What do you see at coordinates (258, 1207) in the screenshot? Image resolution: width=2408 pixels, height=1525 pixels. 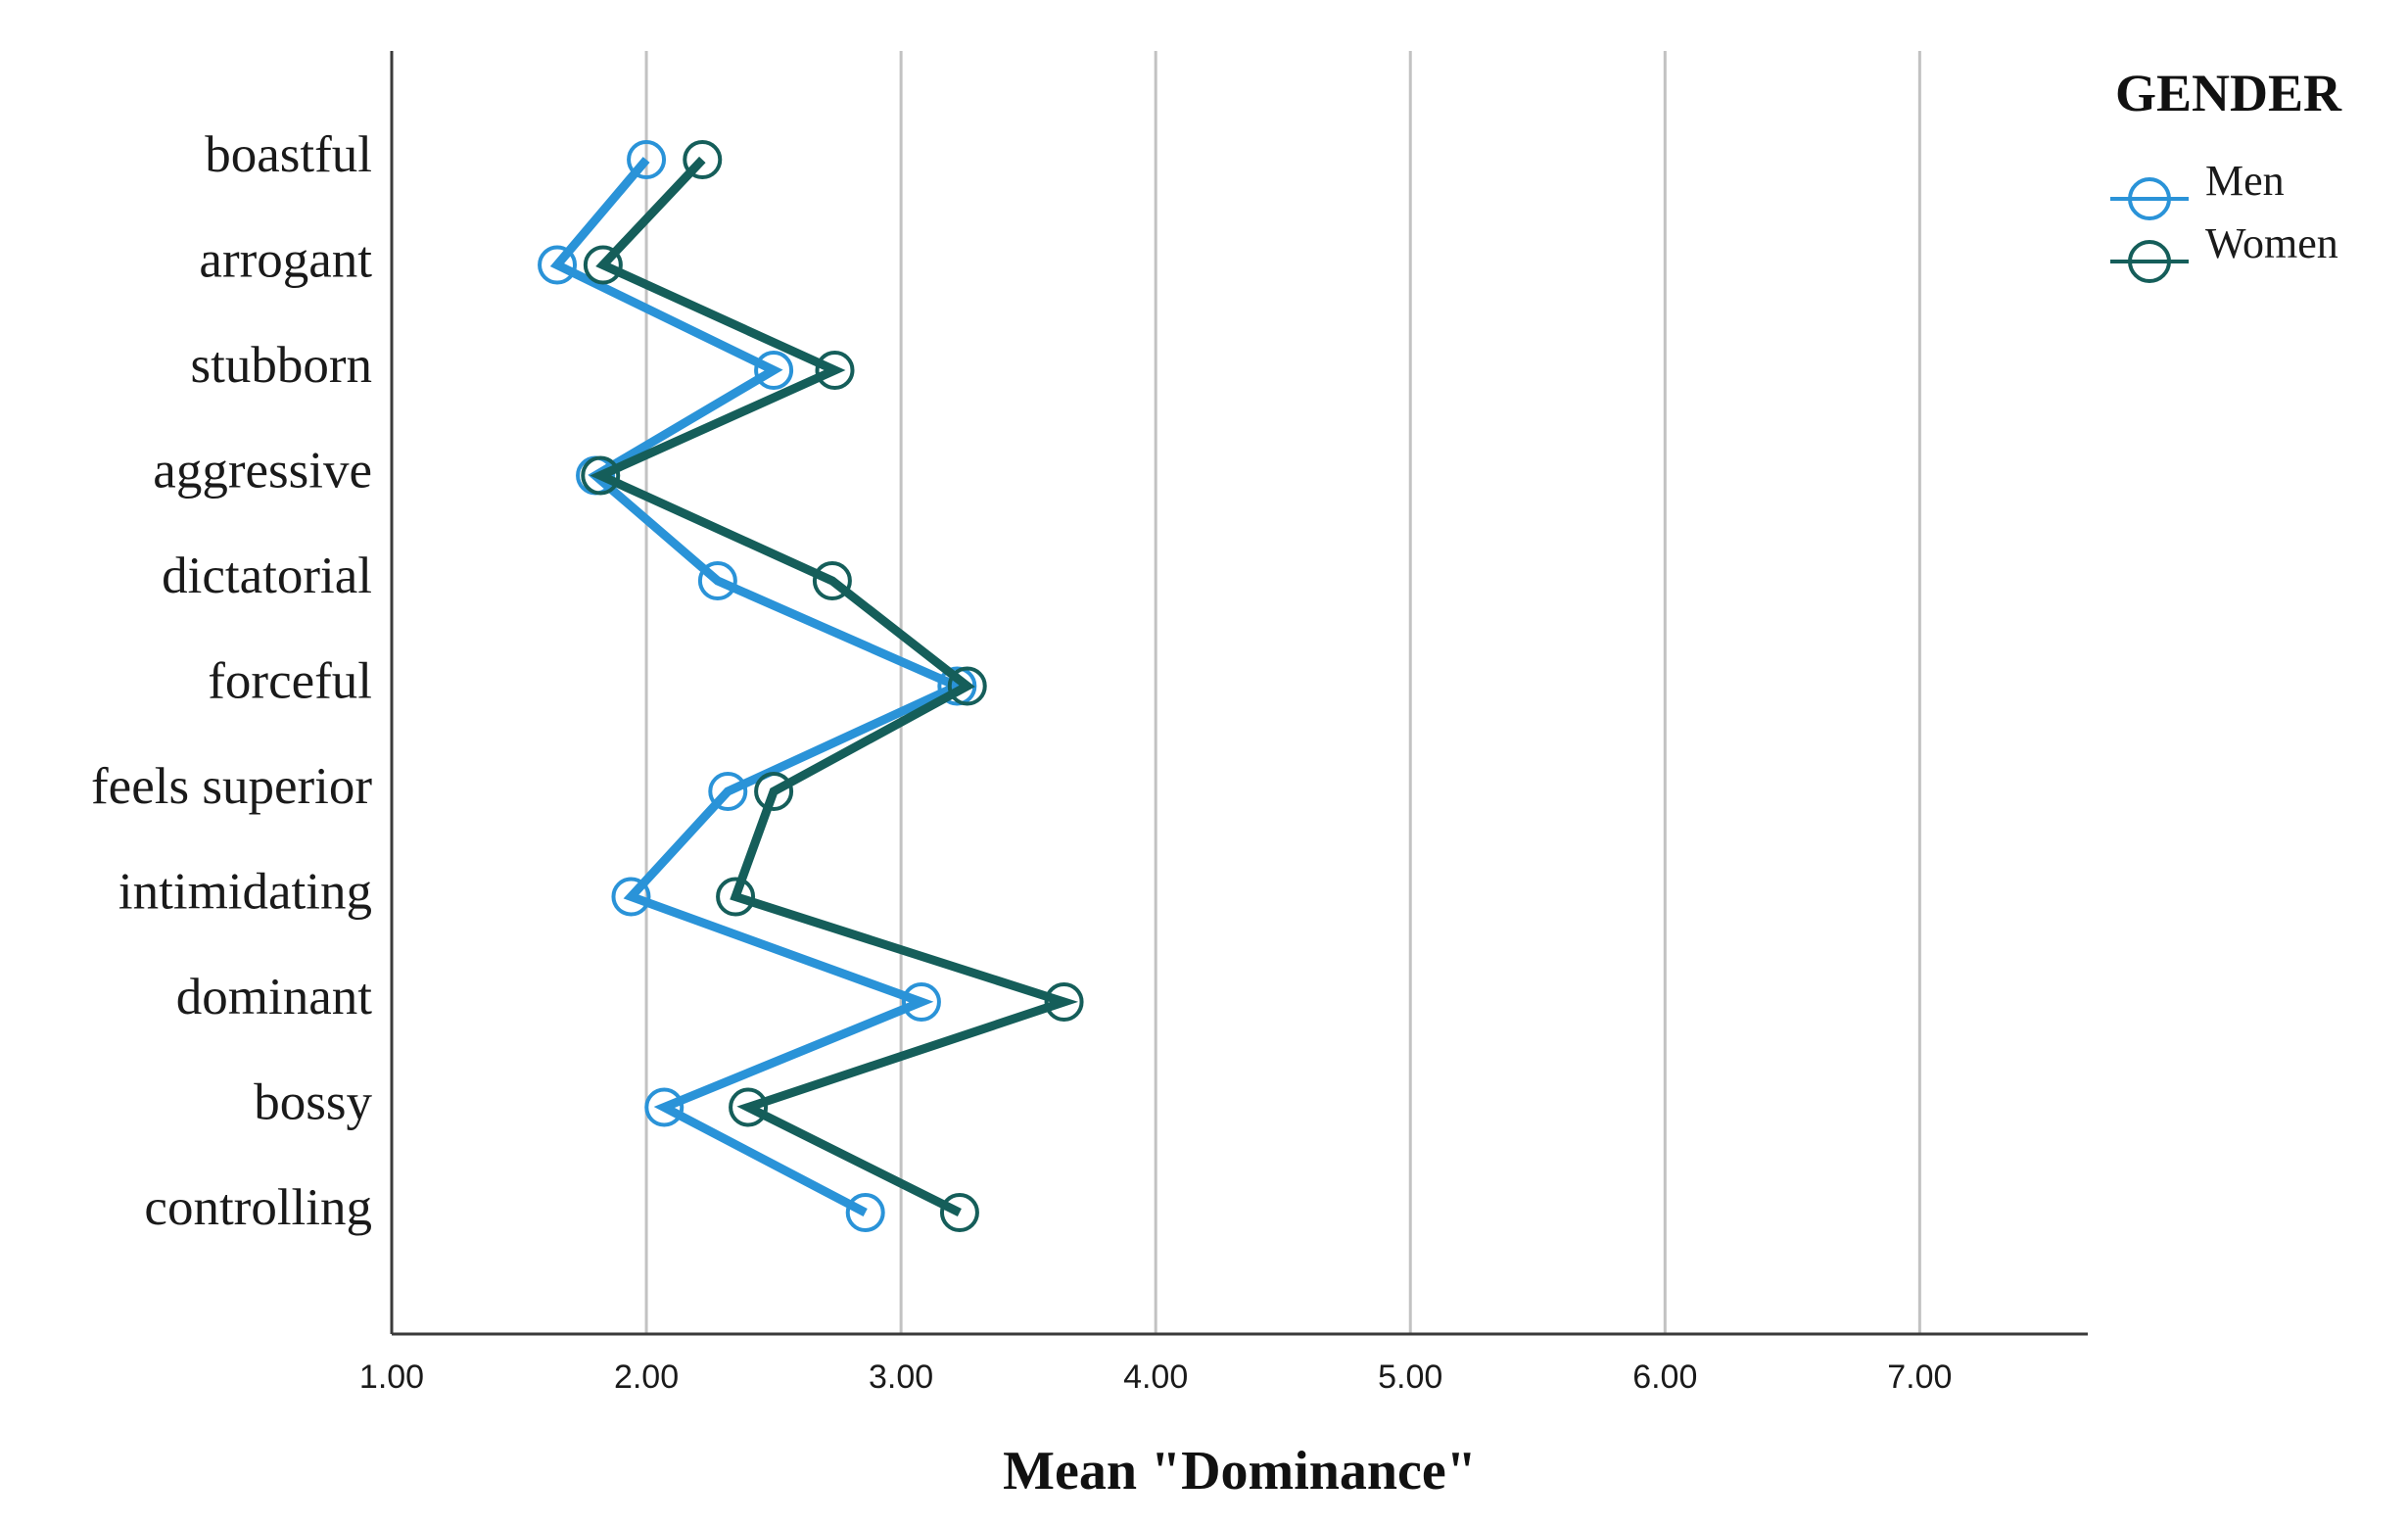 I see `category-label: controlling` at bounding box center [258, 1207].